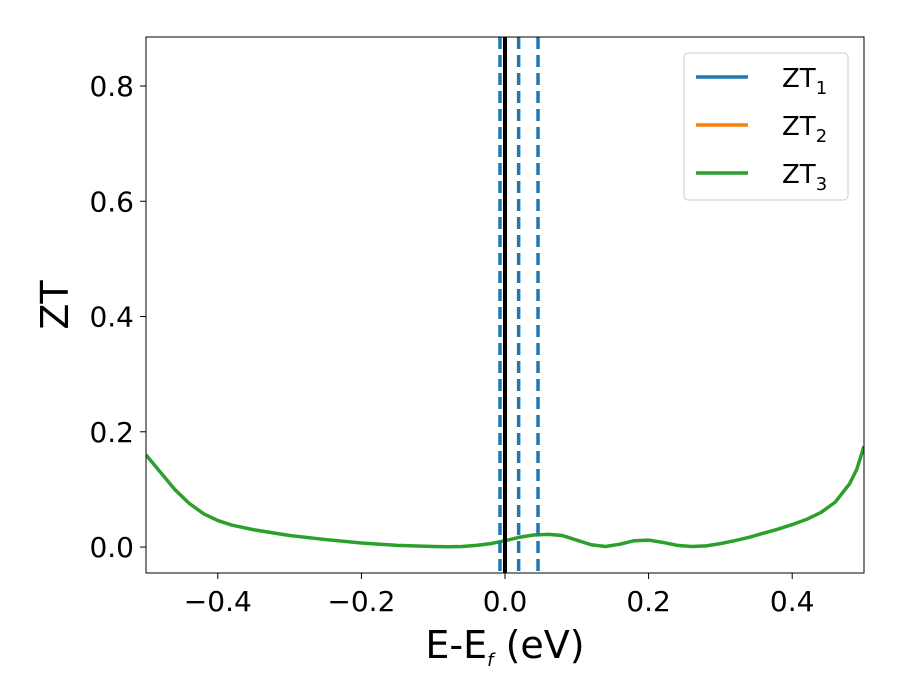 This screenshot has width=900, height=700. Describe the element at coordinates (111, 201) in the screenshot. I see `y-tick-label: 0.6` at that location.